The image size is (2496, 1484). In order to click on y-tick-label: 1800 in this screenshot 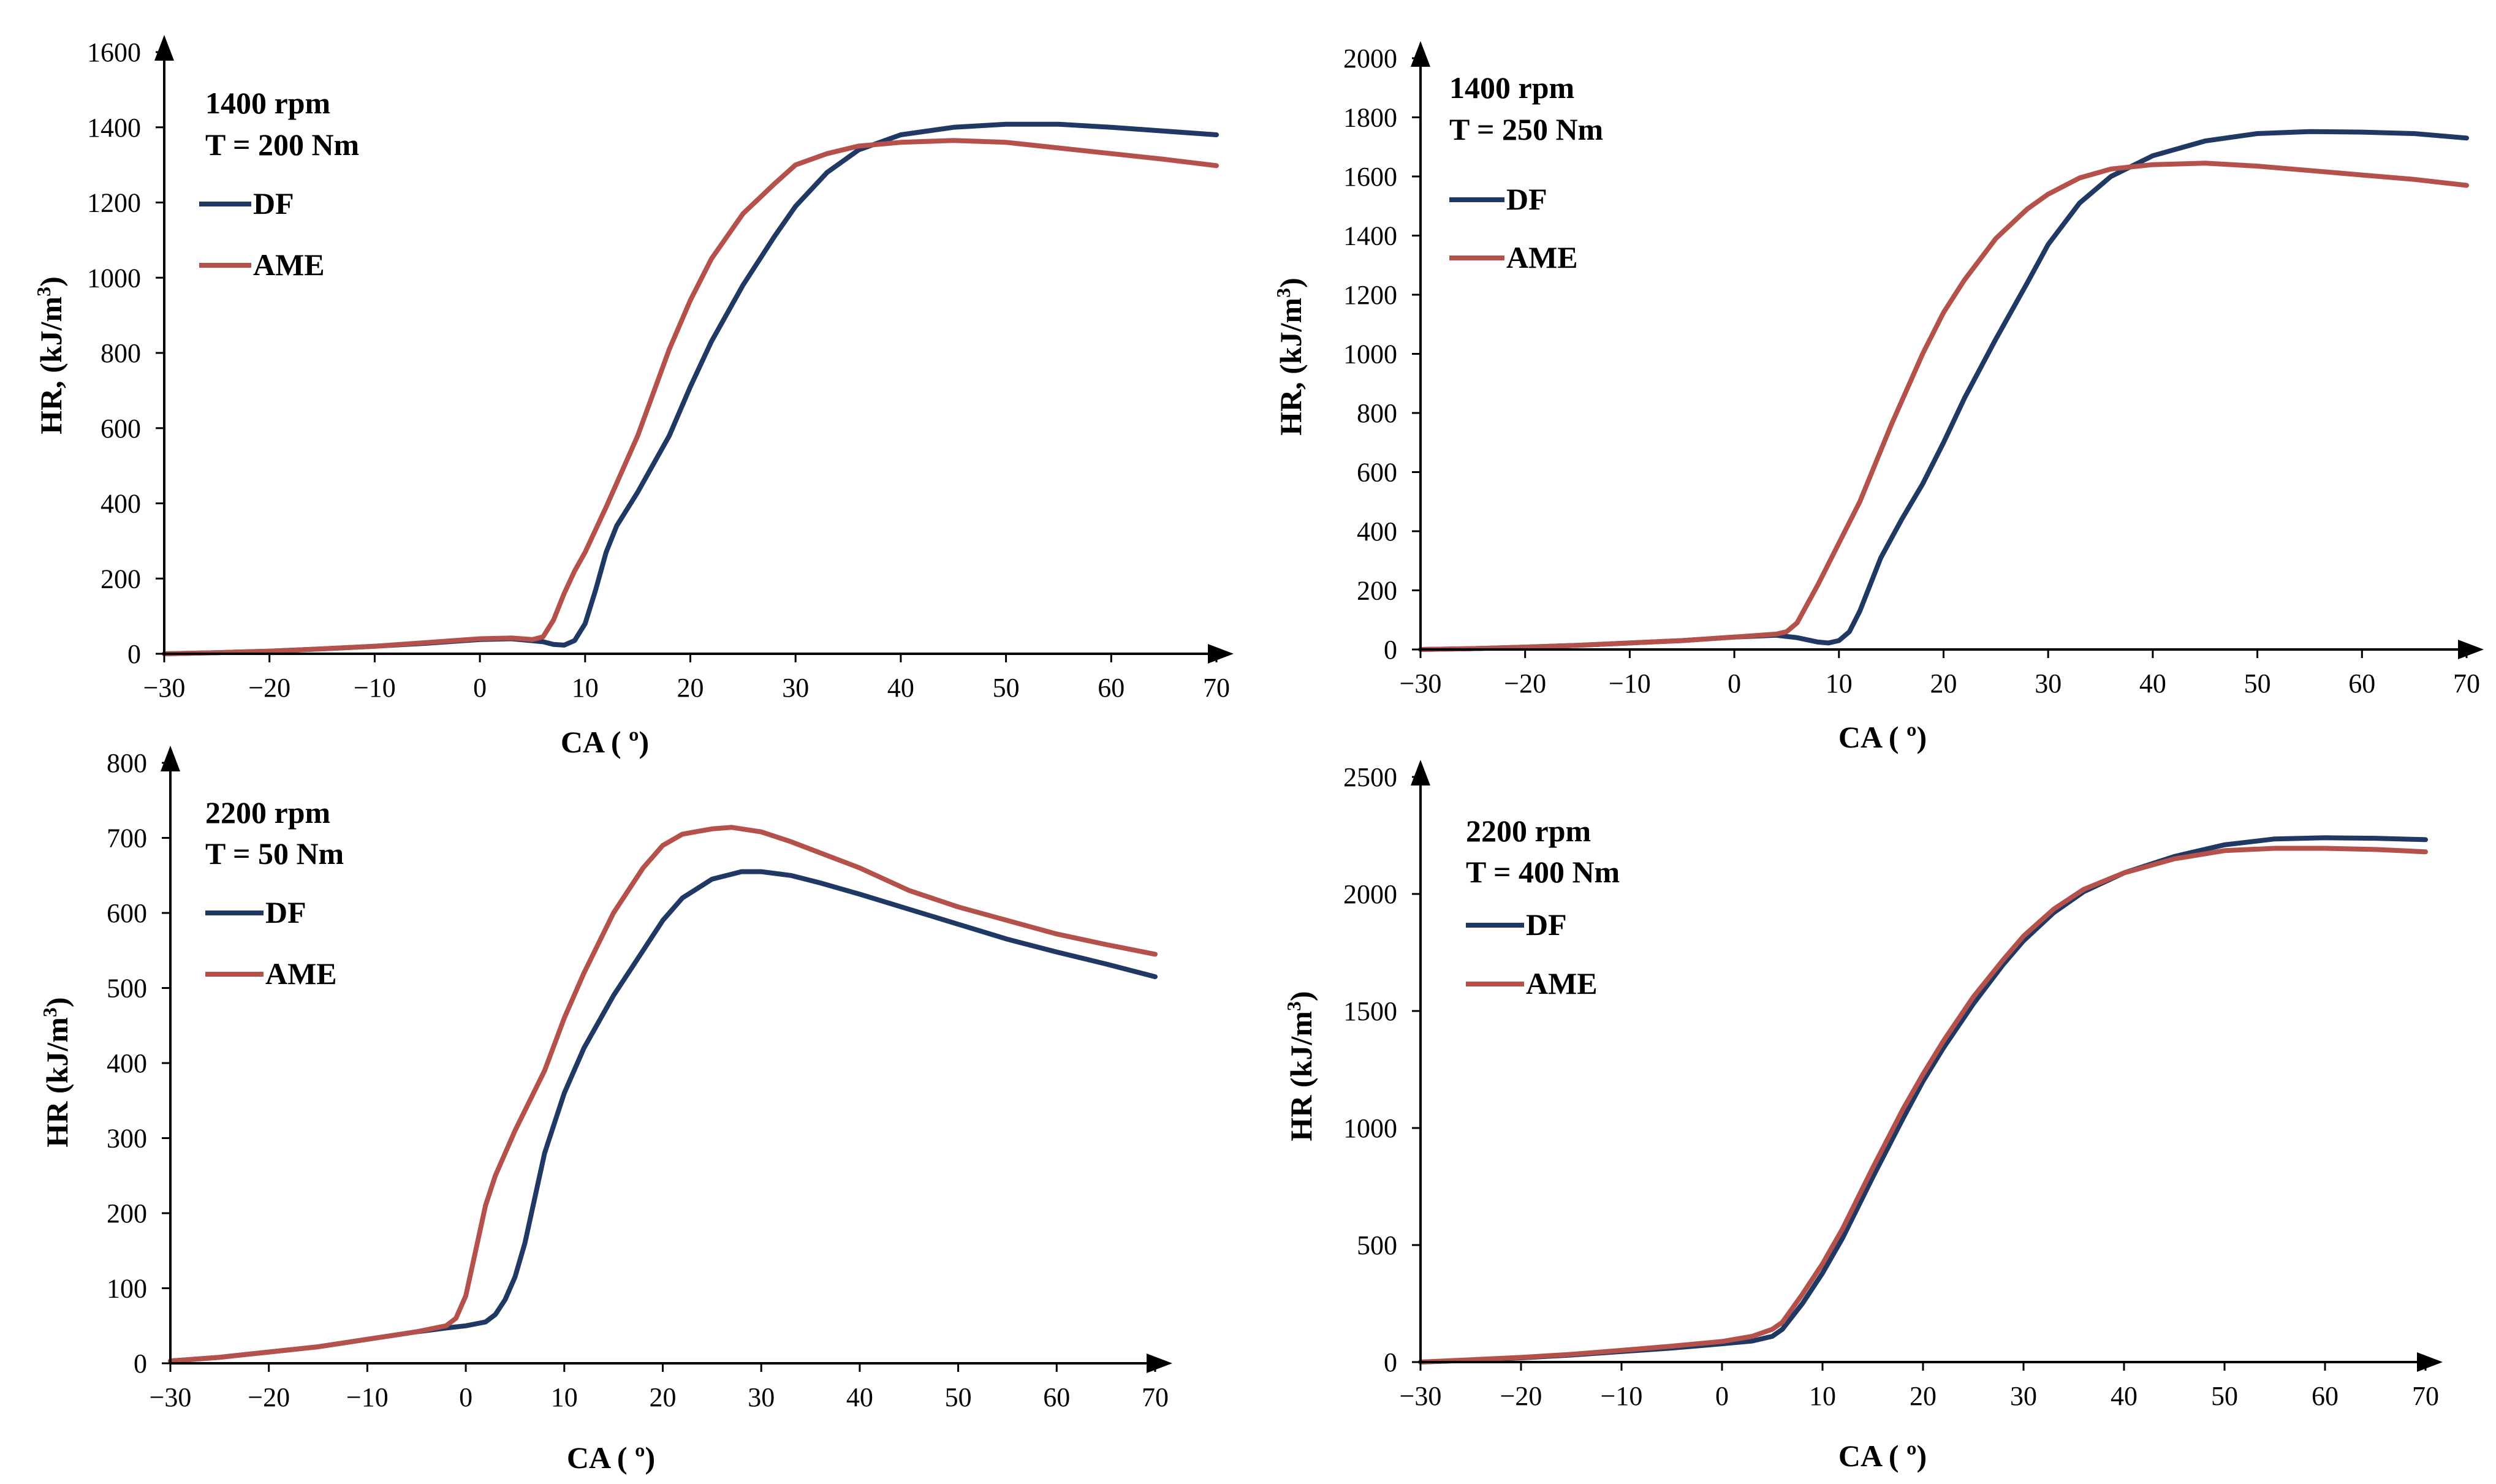, I will do `click(1370, 118)`.